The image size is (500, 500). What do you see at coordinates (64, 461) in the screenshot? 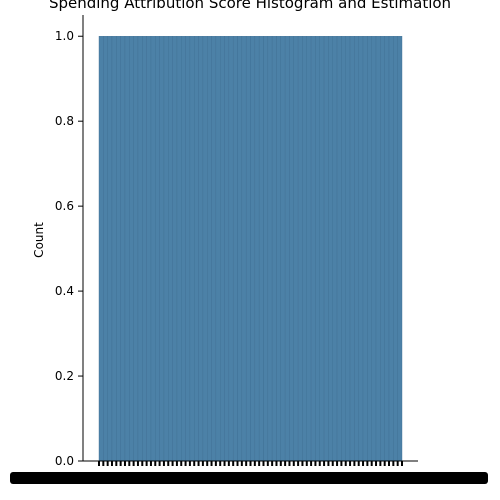
I see `y-tick-label: 0.0` at bounding box center [64, 461].